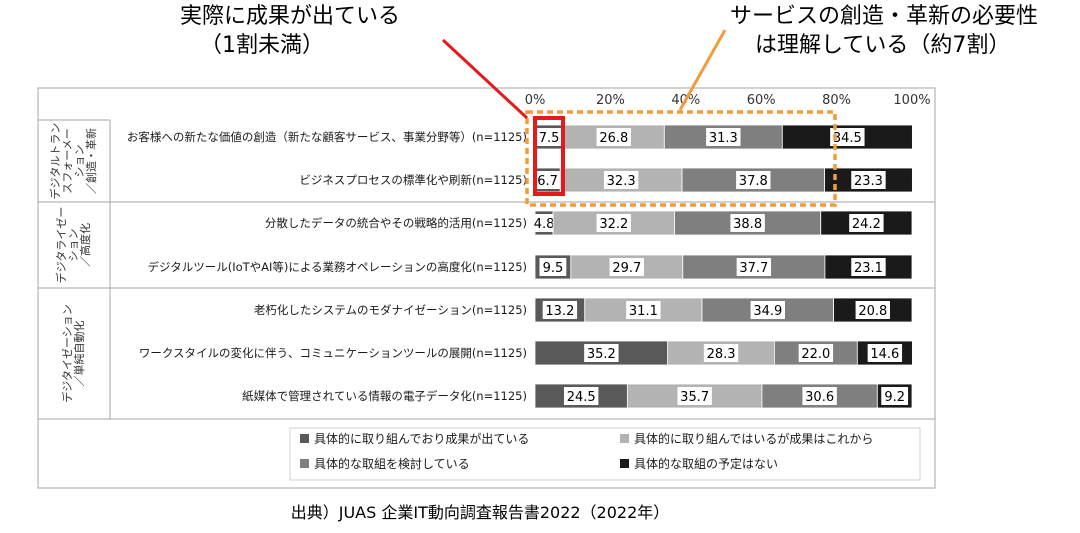  Describe the element at coordinates (85, 245) in the screenshot. I see `group-label-line: ／高度化` at that location.